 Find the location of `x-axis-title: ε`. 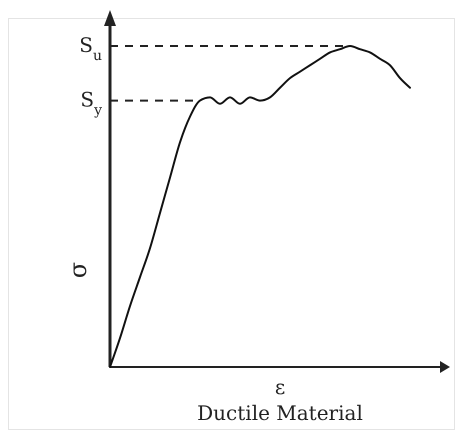

x-axis-title: ε is located at coordinates (280, 387).